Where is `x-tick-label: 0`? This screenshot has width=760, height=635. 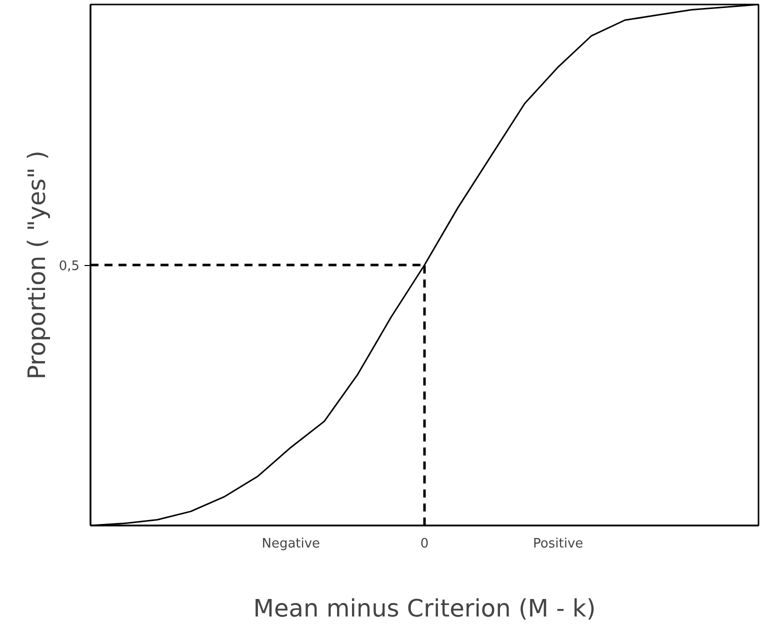
x-tick-label: 0 is located at coordinates (424, 544).